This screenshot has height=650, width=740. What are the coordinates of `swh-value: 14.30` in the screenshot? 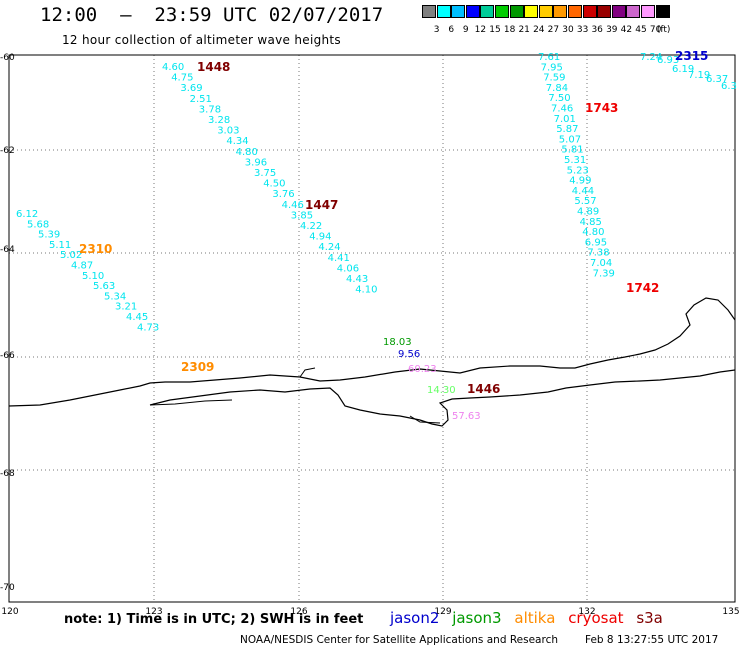 It's located at (441, 390).